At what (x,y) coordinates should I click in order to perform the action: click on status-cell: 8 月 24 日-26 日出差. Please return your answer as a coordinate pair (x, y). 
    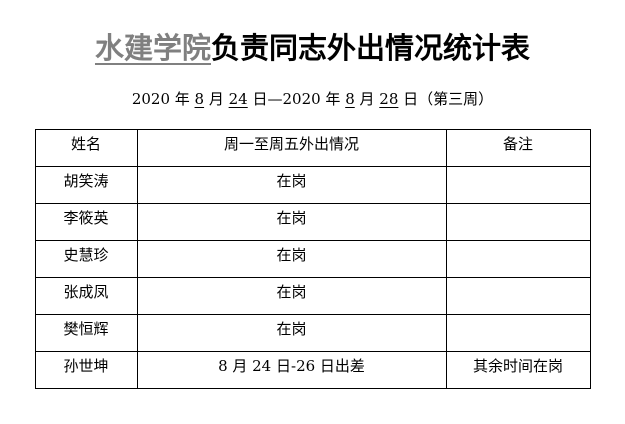
    Looking at the image, I should click on (291, 370).